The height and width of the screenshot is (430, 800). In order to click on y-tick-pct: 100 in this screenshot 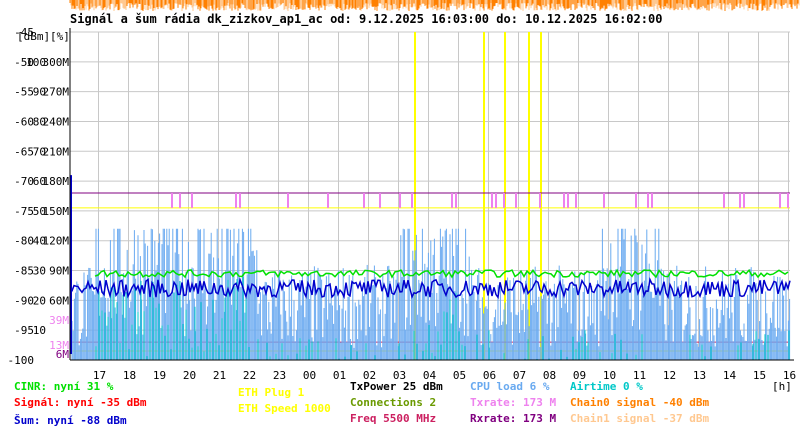, I will do `click(36, 62)`.